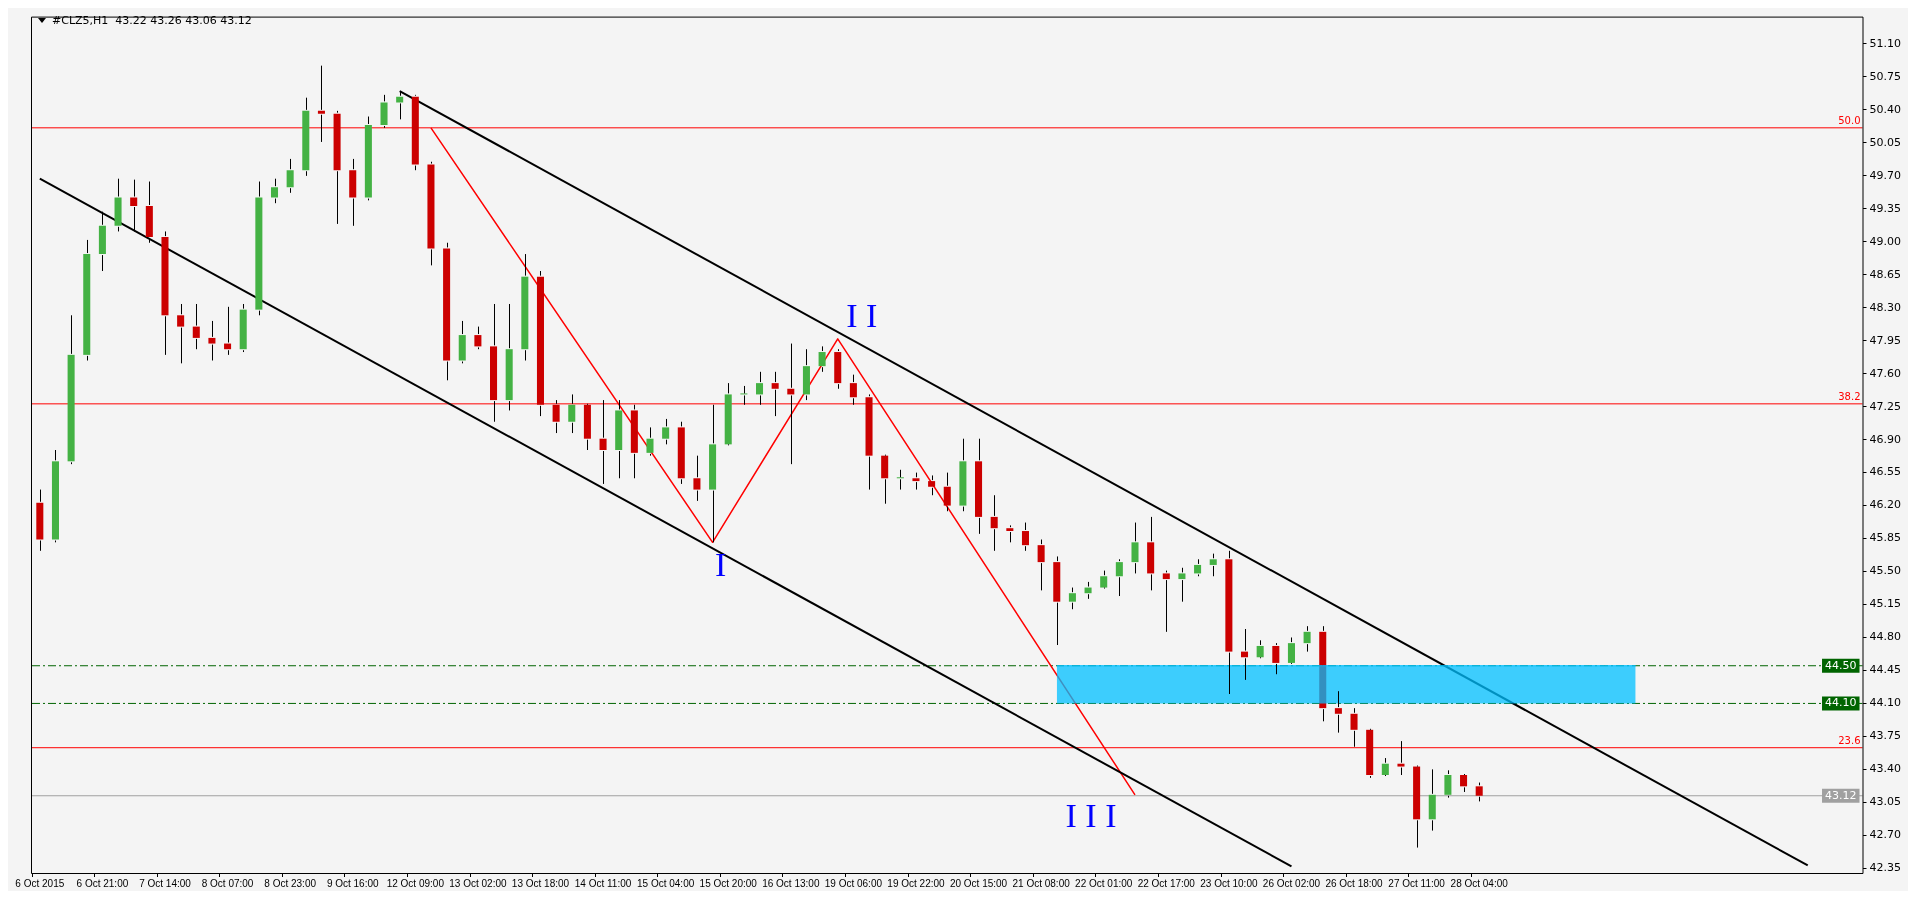 The image size is (1916, 899). What do you see at coordinates (1849, 121) in the screenshot?
I see `annotation: 50.0` at bounding box center [1849, 121].